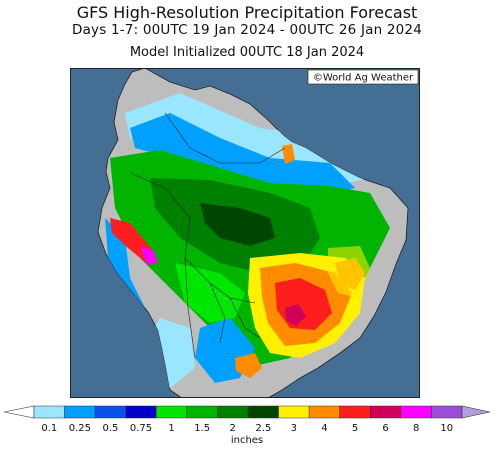  Describe the element at coordinates (247, 440) in the screenshot. I see `colorbar-unit: inches` at that location.